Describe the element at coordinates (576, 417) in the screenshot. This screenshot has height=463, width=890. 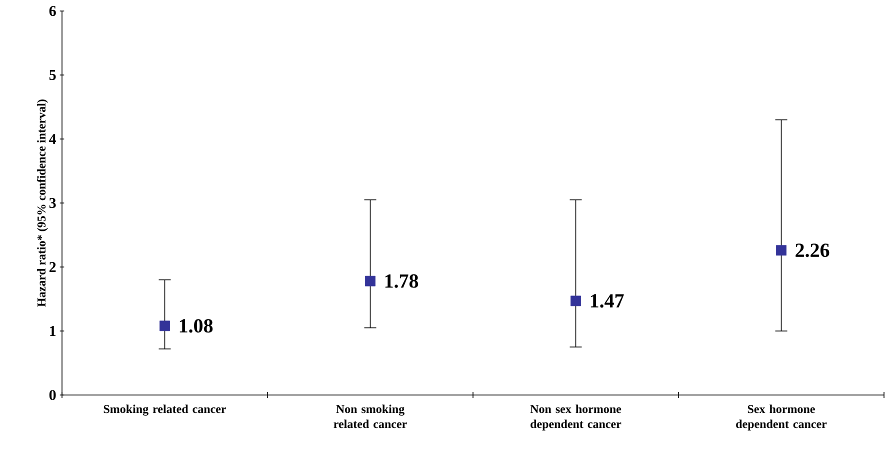
I see `x-tick-label: Non sex hormone dependent cancer` at that location.